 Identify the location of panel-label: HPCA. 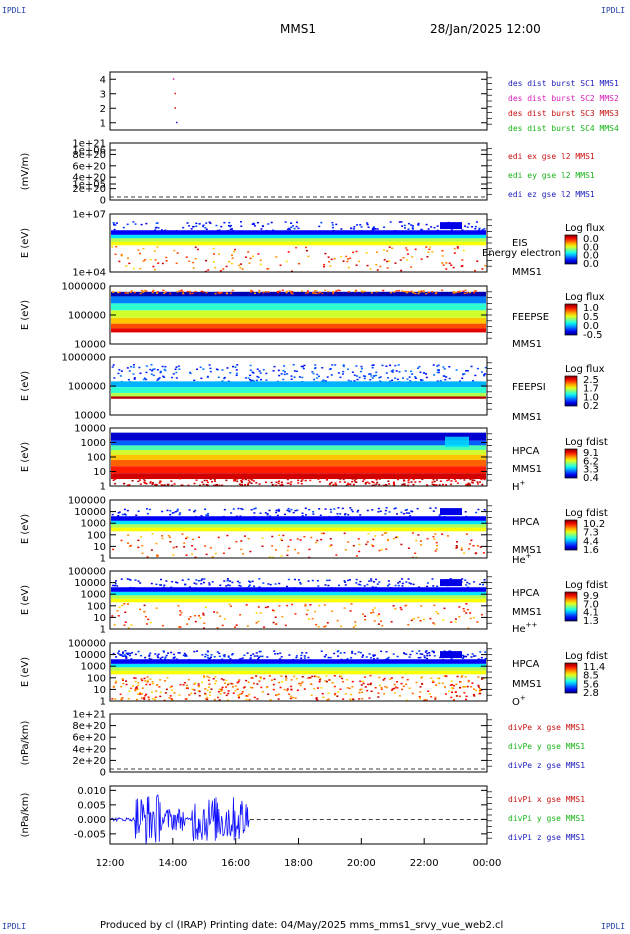
(526, 522).